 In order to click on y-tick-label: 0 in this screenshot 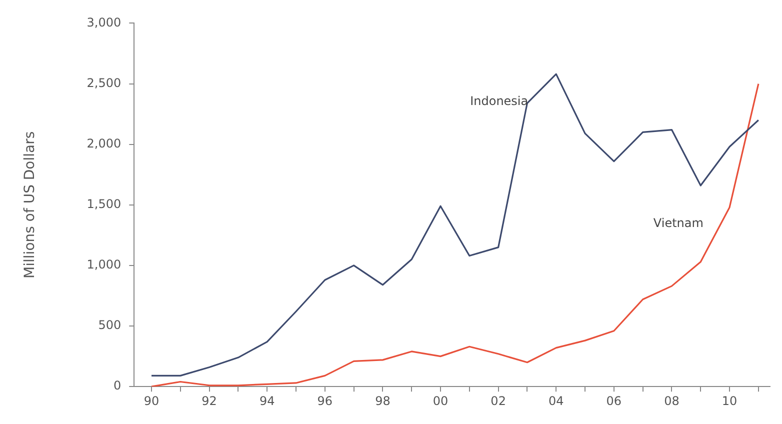, I will do `click(118, 385)`.